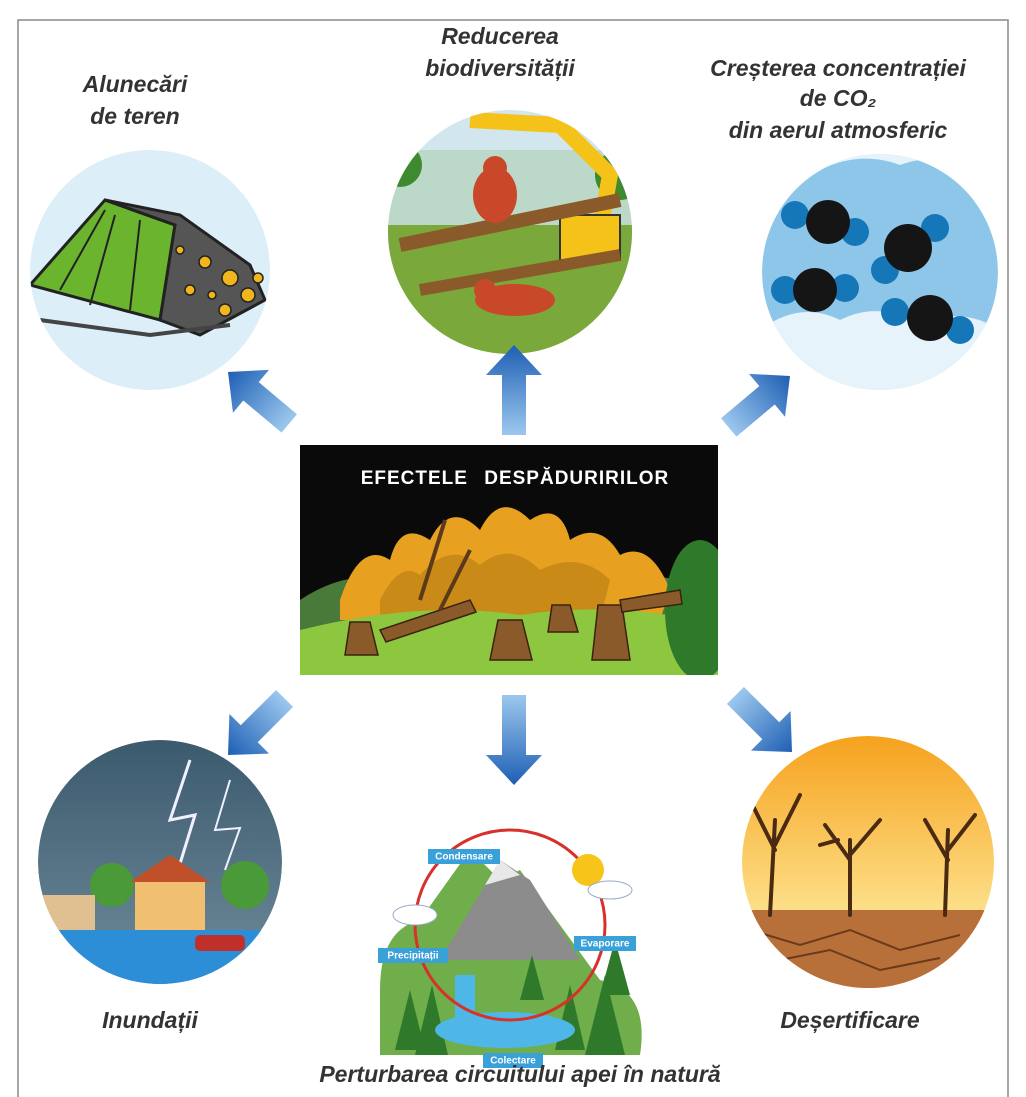 Image resolution: width=1026 pixels, height=1097 pixels. What do you see at coordinates (838, 130) in the screenshot?
I see `effect-label: din aerul atmosferic` at bounding box center [838, 130].